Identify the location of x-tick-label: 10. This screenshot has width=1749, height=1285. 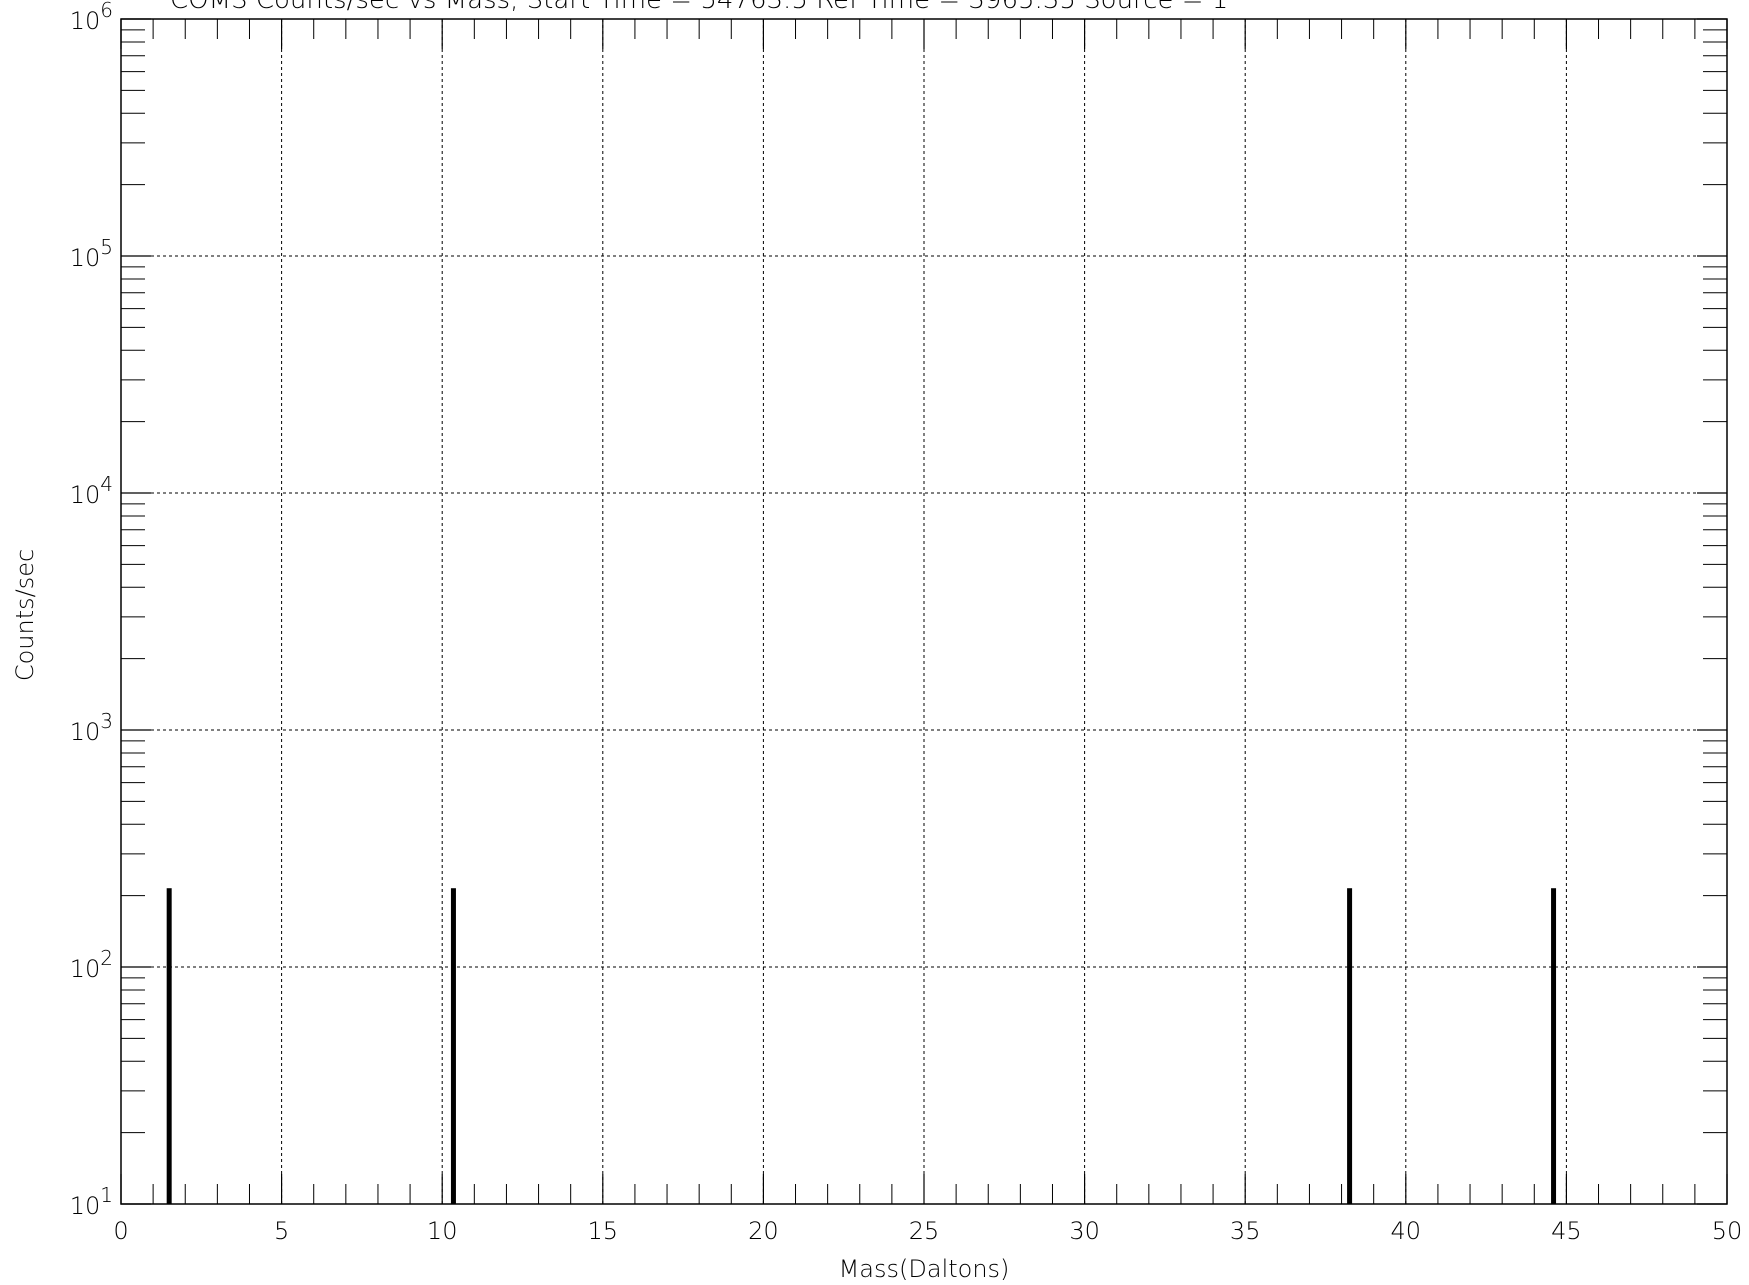
(442, 1231).